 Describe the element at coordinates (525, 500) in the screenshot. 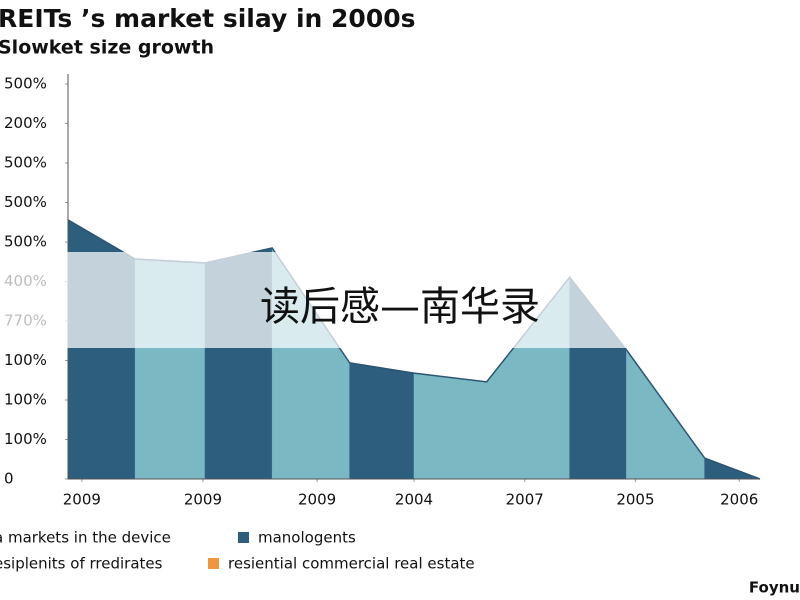

I see `x-tick-label: 2007` at that location.